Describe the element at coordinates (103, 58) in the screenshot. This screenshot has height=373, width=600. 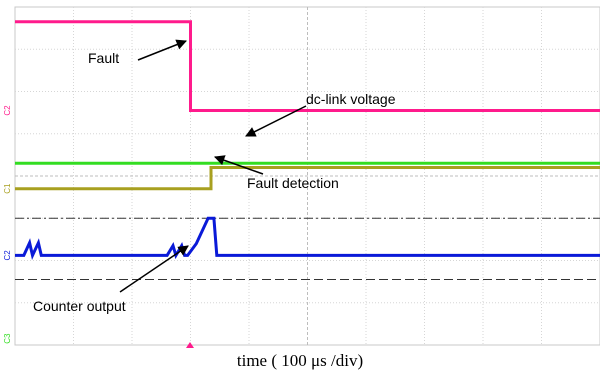
I see `annotation-fault: Fault` at that location.